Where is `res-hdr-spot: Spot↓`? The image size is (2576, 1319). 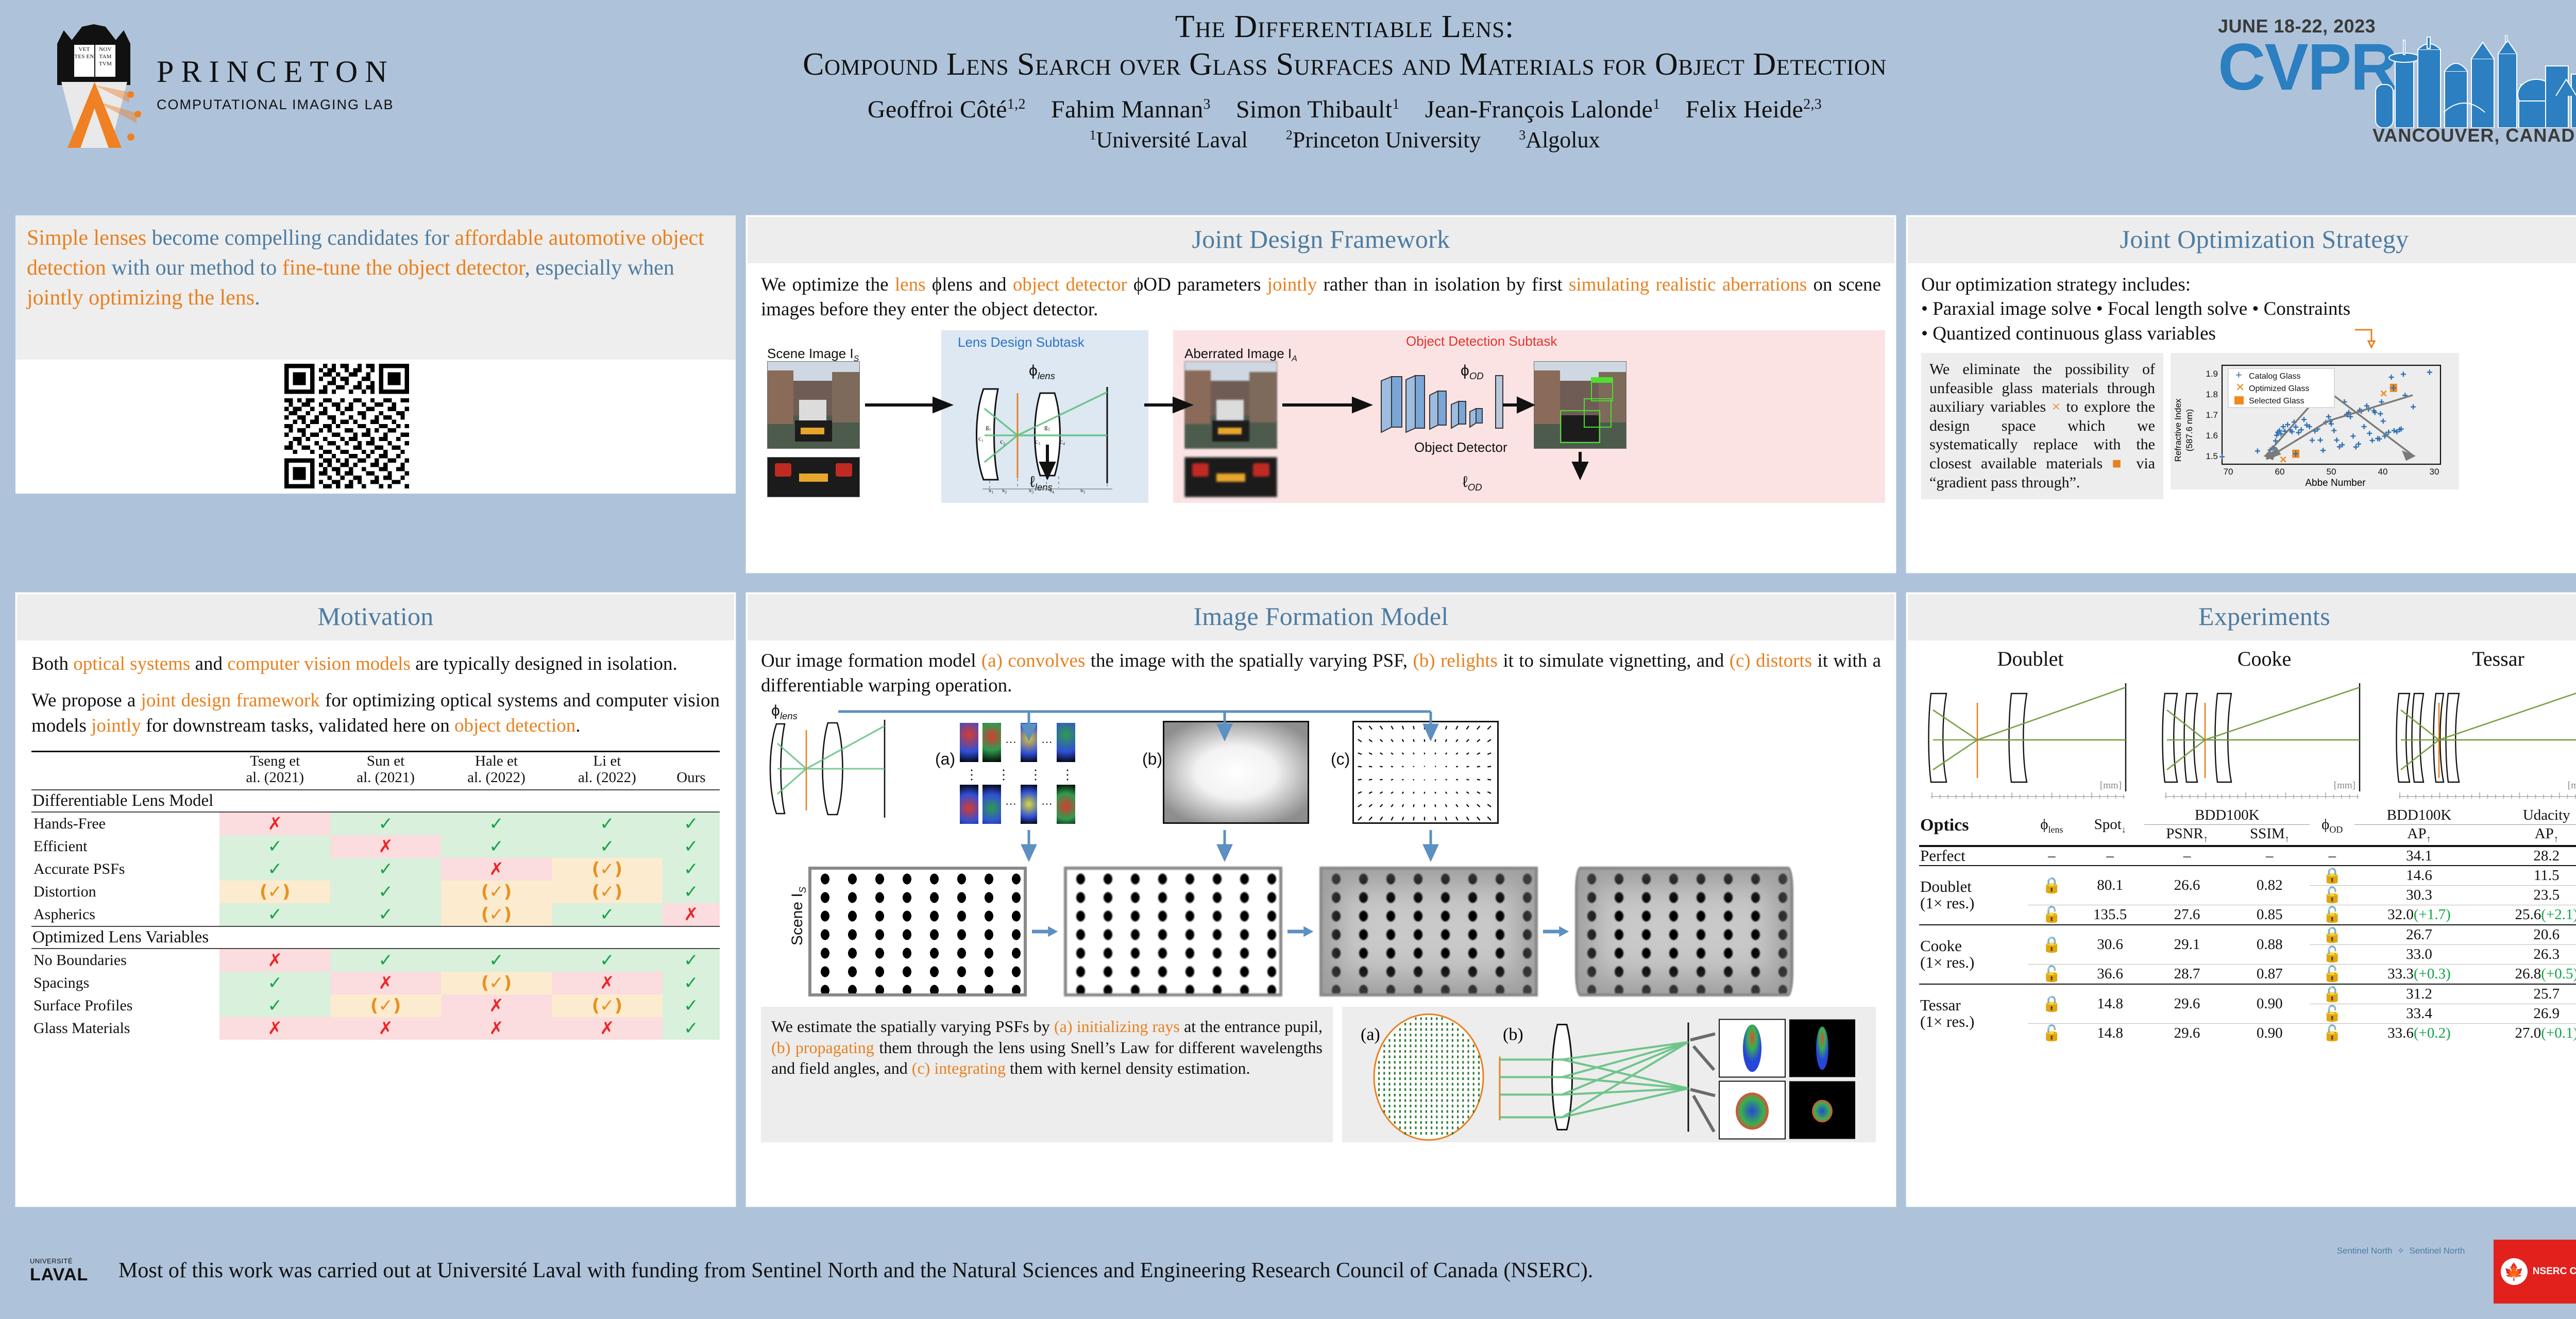
res-hdr-spot: Spot↓ is located at coordinates (2110, 825).